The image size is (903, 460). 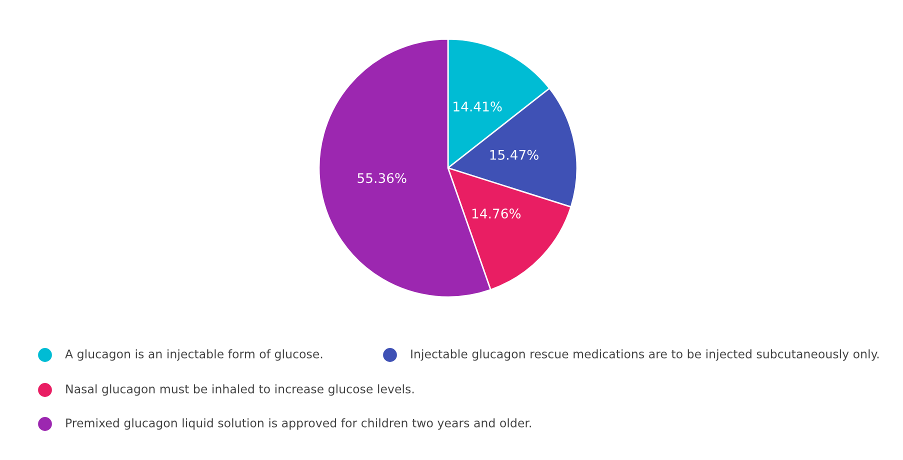 What do you see at coordinates (382, 178) in the screenshot?
I see `data-label: 55.36%` at bounding box center [382, 178].